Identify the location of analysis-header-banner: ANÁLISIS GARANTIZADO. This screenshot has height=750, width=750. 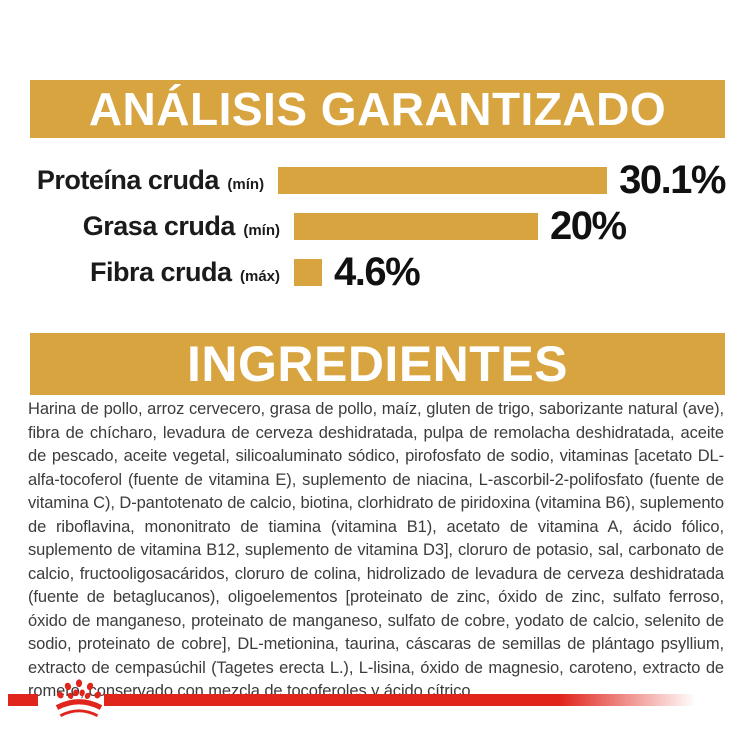
(377, 109).